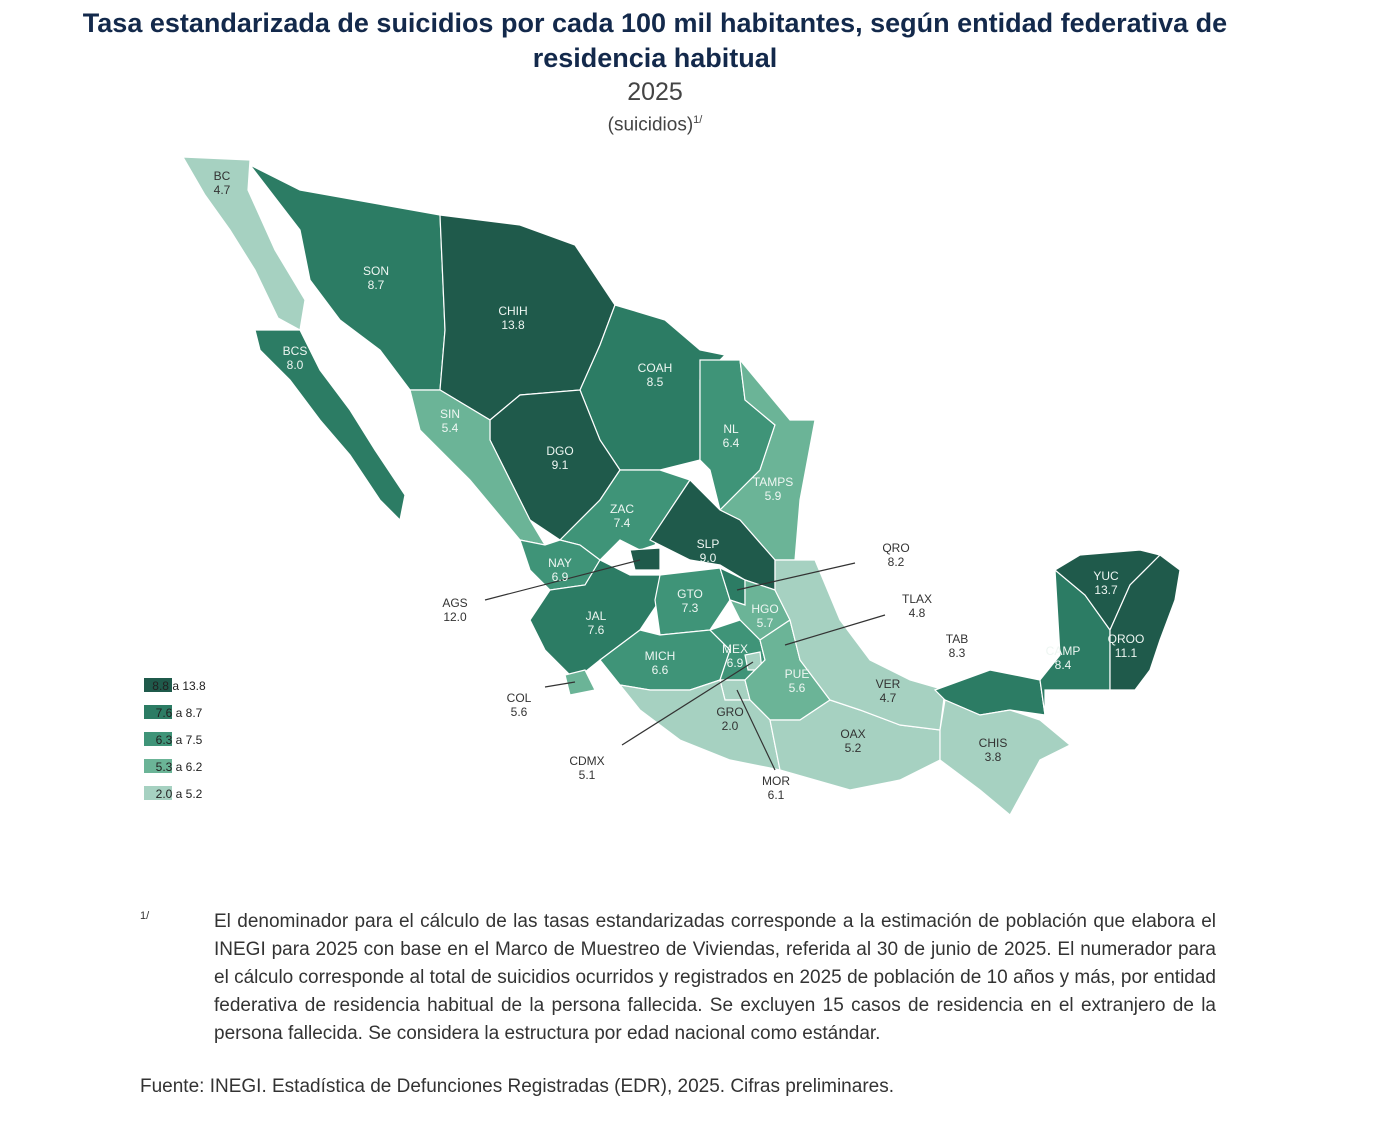  What do you see at coordinates (1063, 665) in the screenshot?
I see `state-value: 8.4` at bounding box center [1063, 665].